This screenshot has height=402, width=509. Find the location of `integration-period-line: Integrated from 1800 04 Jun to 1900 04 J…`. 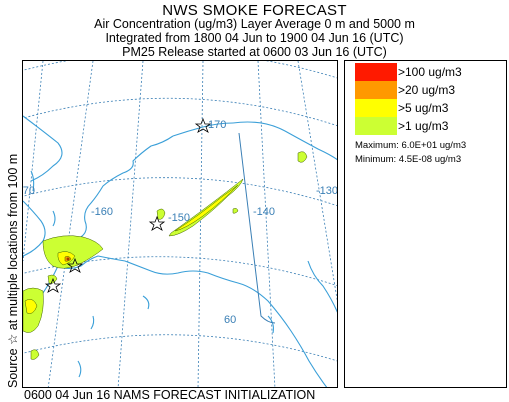

integration-period-line: Integrated from 1800 04 Jun to 1900 04 J… is located at coordinates (254, 38).